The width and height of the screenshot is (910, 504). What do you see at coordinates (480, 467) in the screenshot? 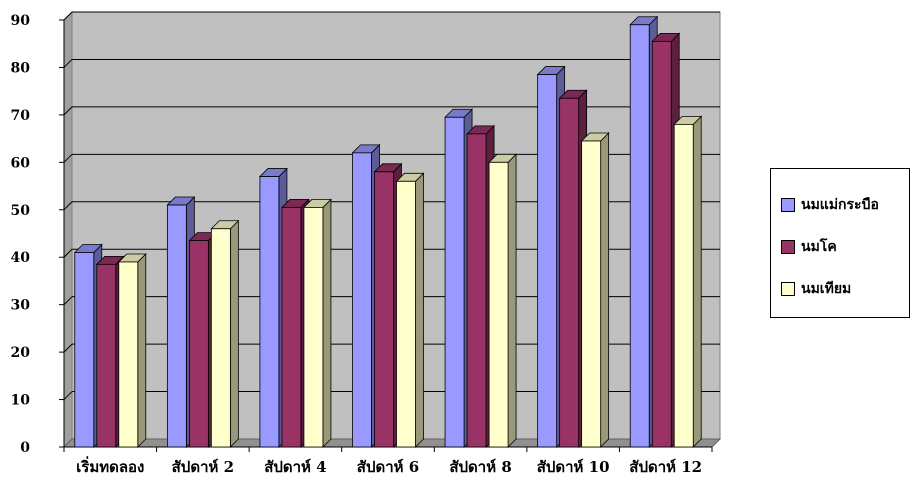
I see `x-tick-label: สัปดาห์ 8` at bounding box center [480, 467].